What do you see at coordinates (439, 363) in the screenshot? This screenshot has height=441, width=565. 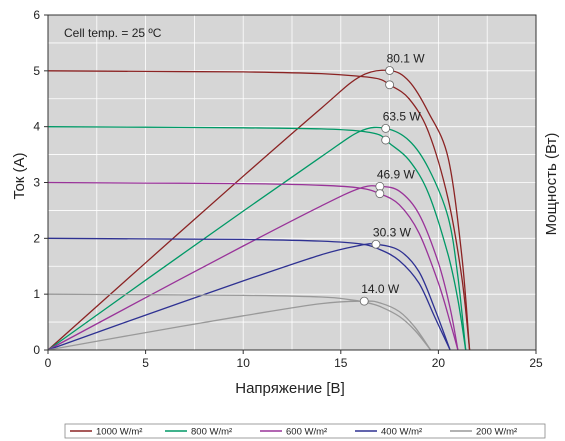 I see `x-tick-label: 20` at bounding box center [439, 363].